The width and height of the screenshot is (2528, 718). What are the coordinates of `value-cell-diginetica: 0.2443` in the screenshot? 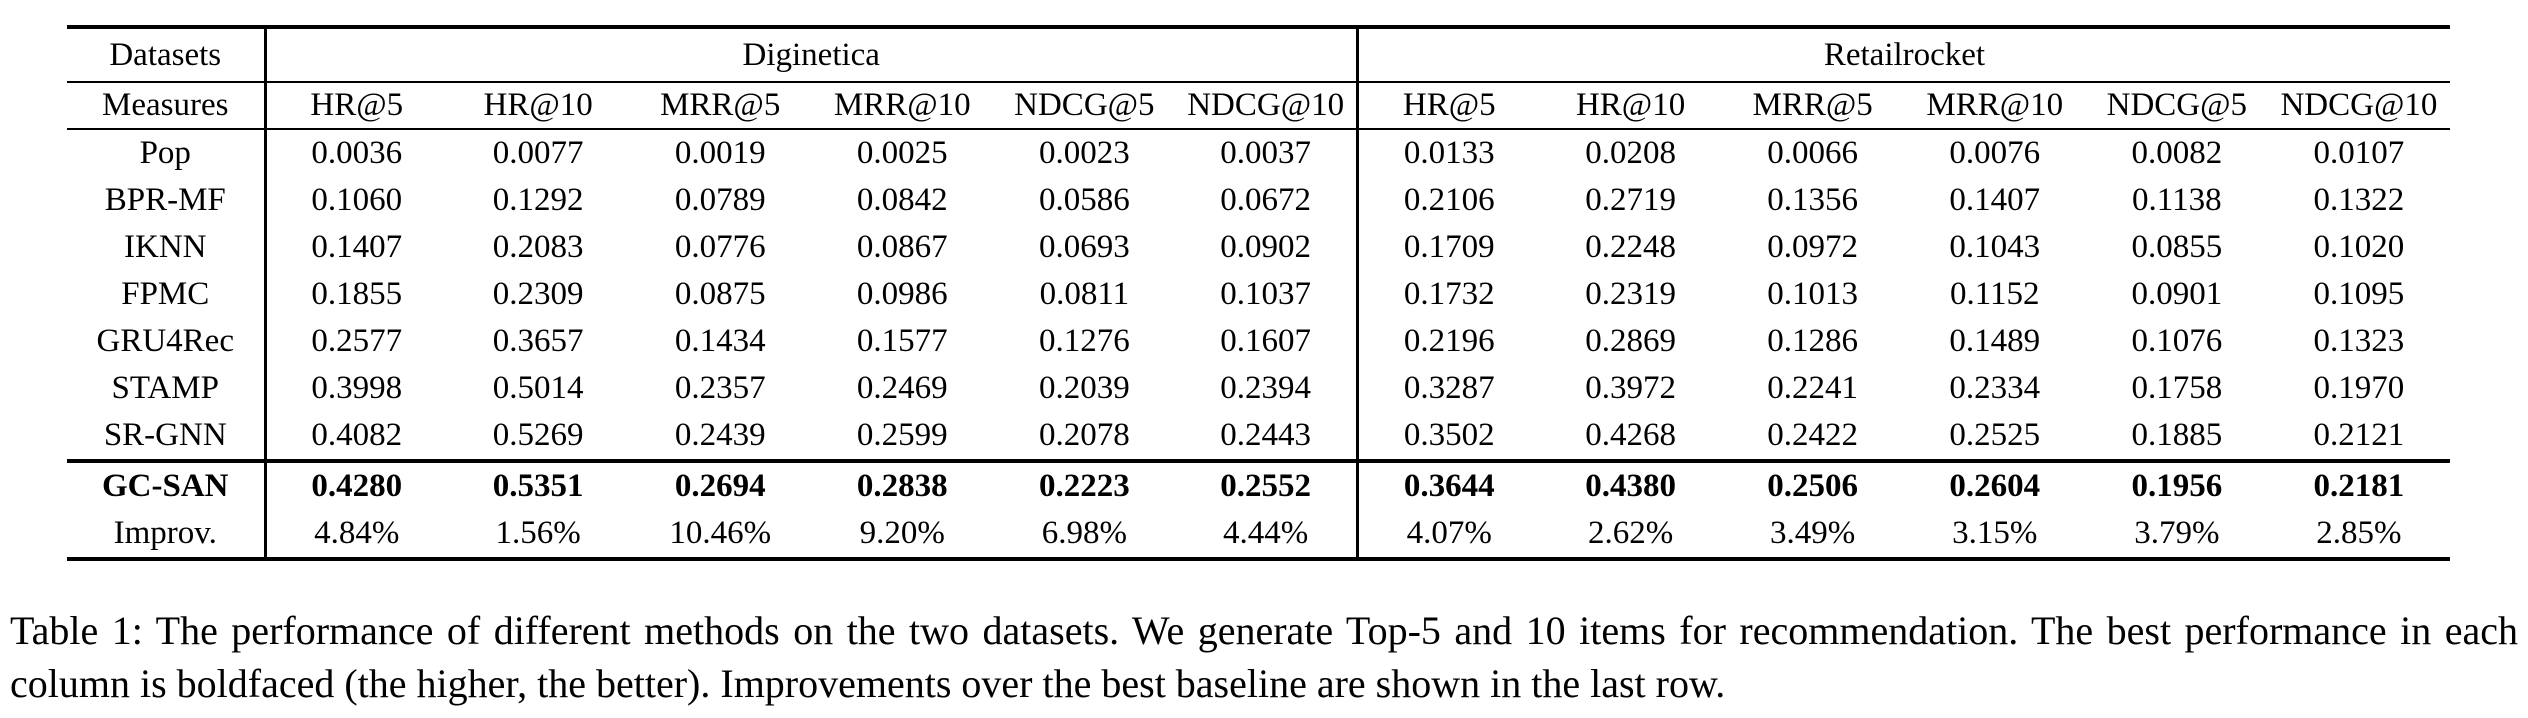 It's located at (1267, 437).